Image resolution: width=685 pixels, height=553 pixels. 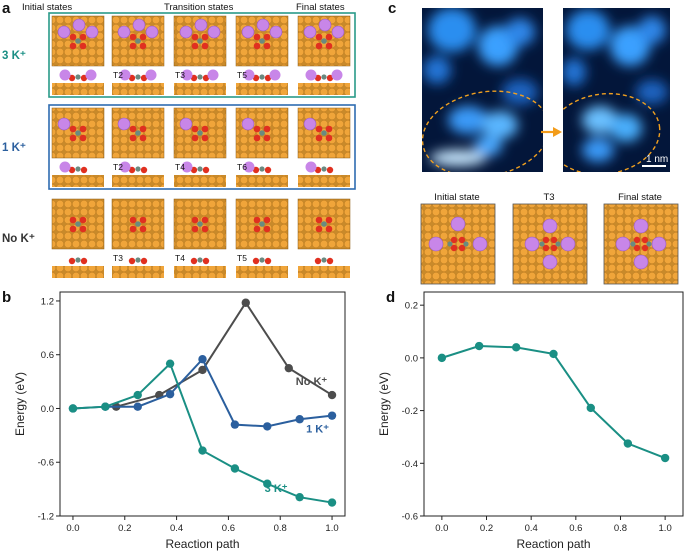 I want to click on panel-a-row-1: 3 K⁺ T2 T3 T5, so click(x=179, y=55).